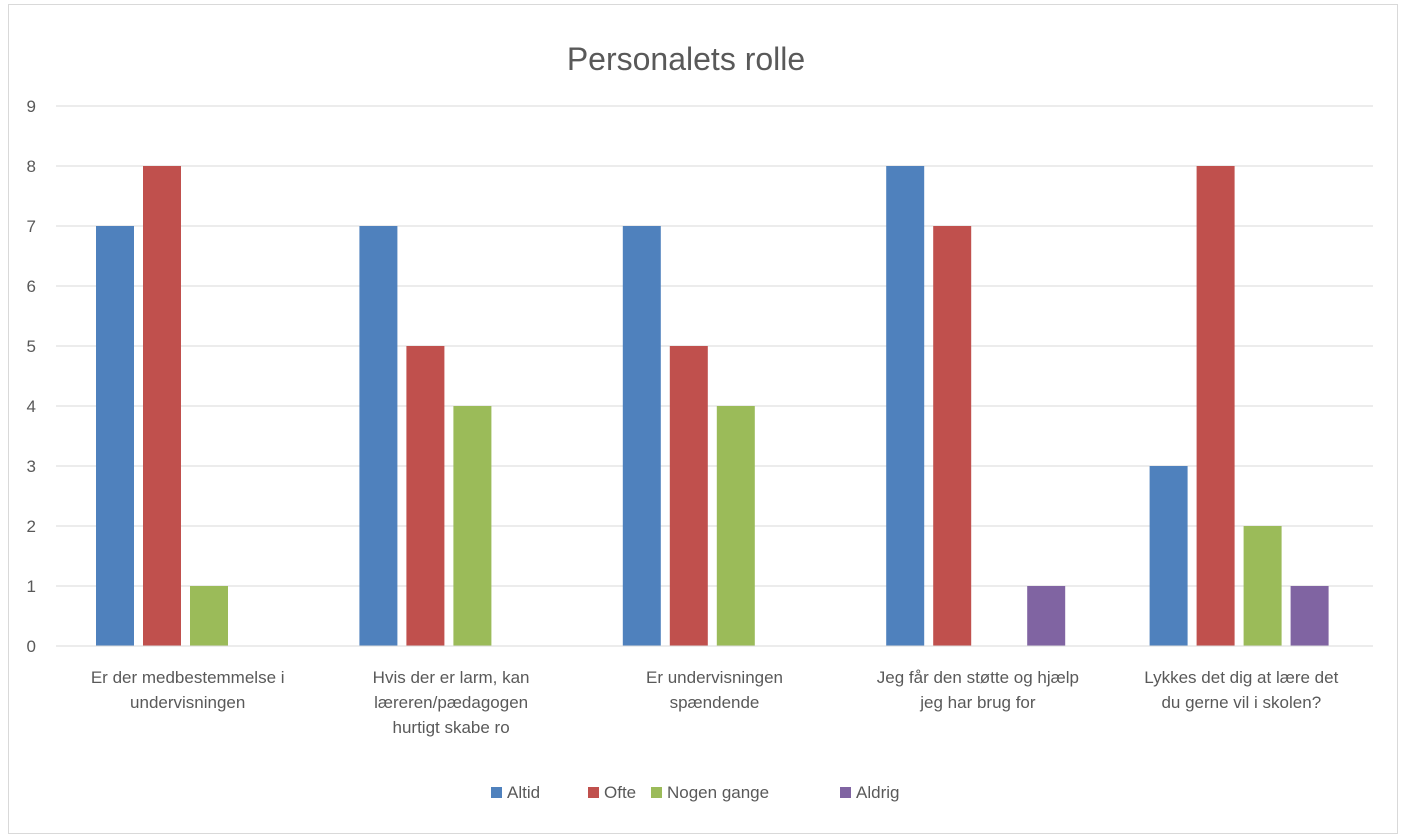 The height and width of the screenshot is (834, 1408). What do you see at coordinates (686, 59) in the screenshot?
I see `chart-title: Personalets rolle` at bounding box center [686, 59].